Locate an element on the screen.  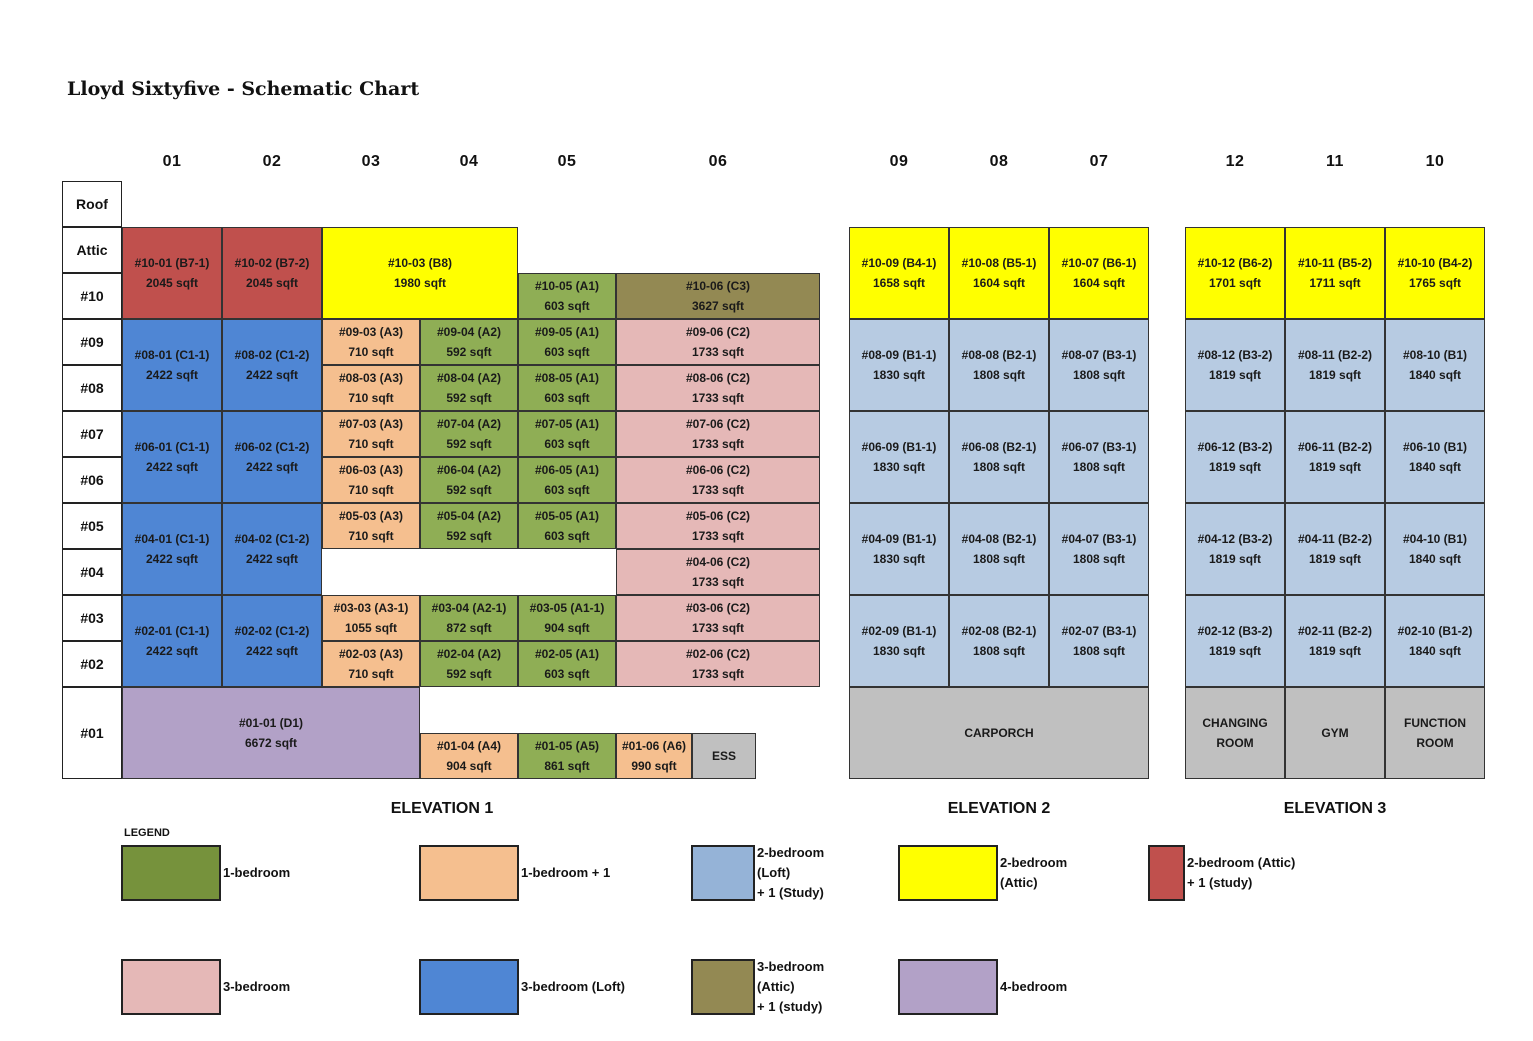
unit-cell: #10-10 (B4-2) 1765 sqft is located at coordinates (1435, 273).